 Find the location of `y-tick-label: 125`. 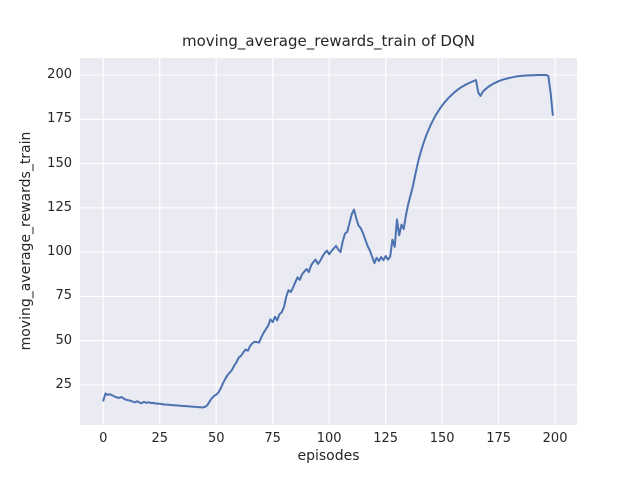

y-tick-label: 125 is located at coordinates (59, 207).